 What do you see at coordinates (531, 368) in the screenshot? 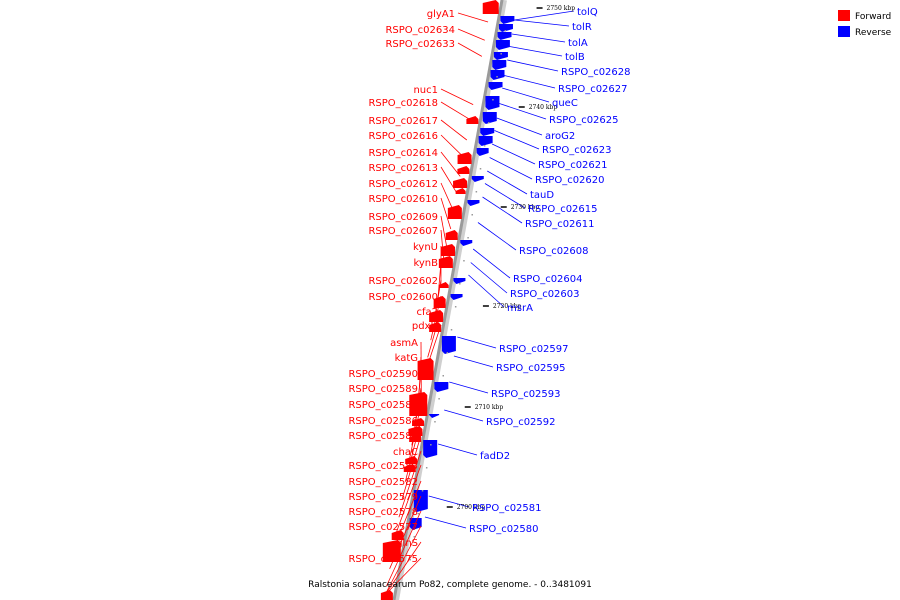
I see `reverse-gene-label: RSPO_c02595` at bounding box center [531, 368].